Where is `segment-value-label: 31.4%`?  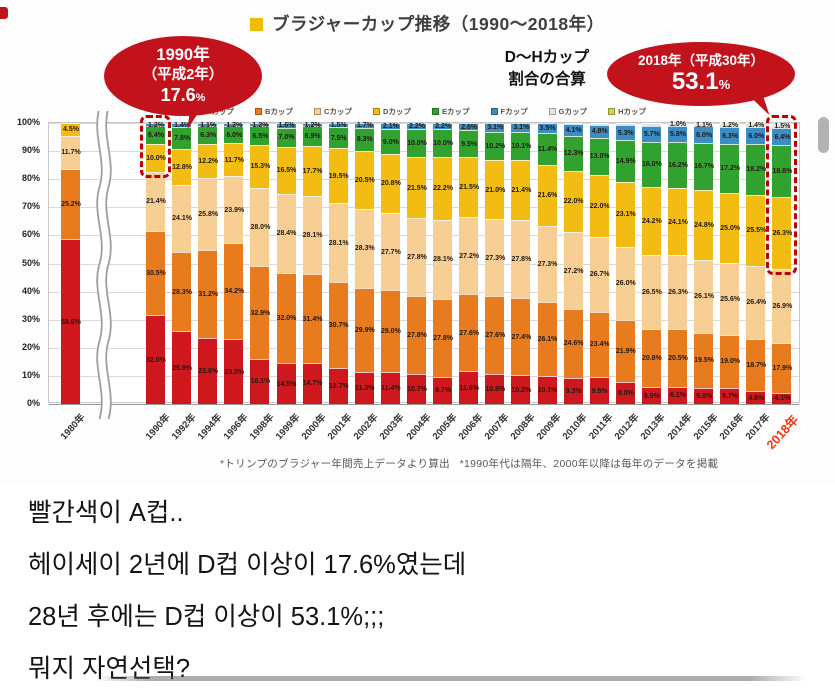 segment-value-label: 31.4% is located at coordinates (312, 319).